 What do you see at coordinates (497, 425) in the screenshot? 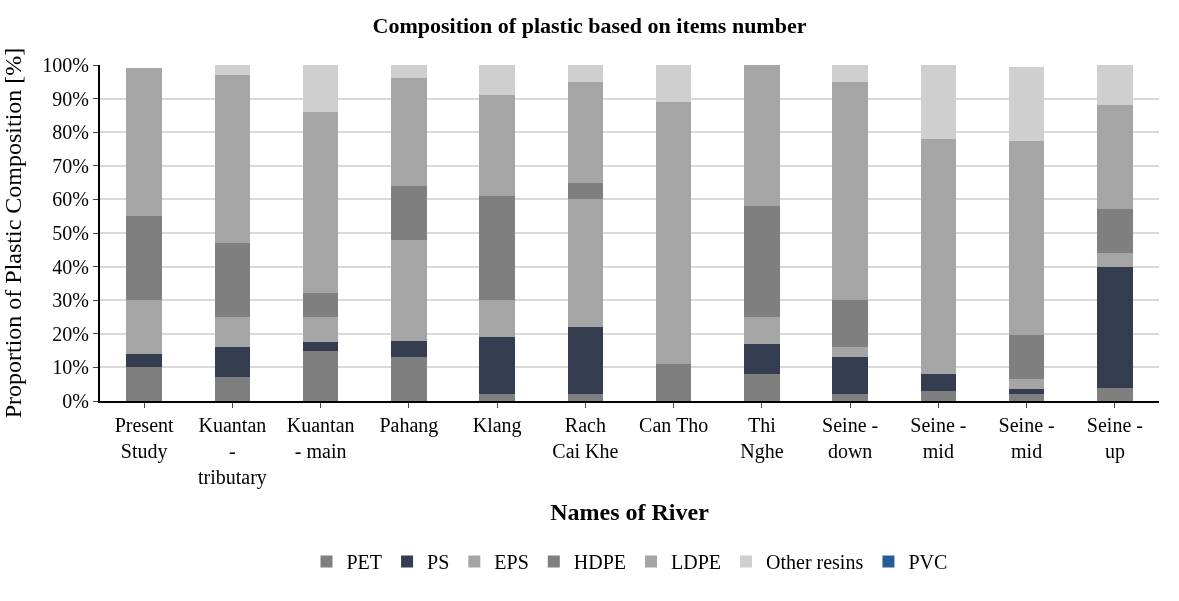
I see `x-tick-label: Klang` at bounding box center [497, 425].